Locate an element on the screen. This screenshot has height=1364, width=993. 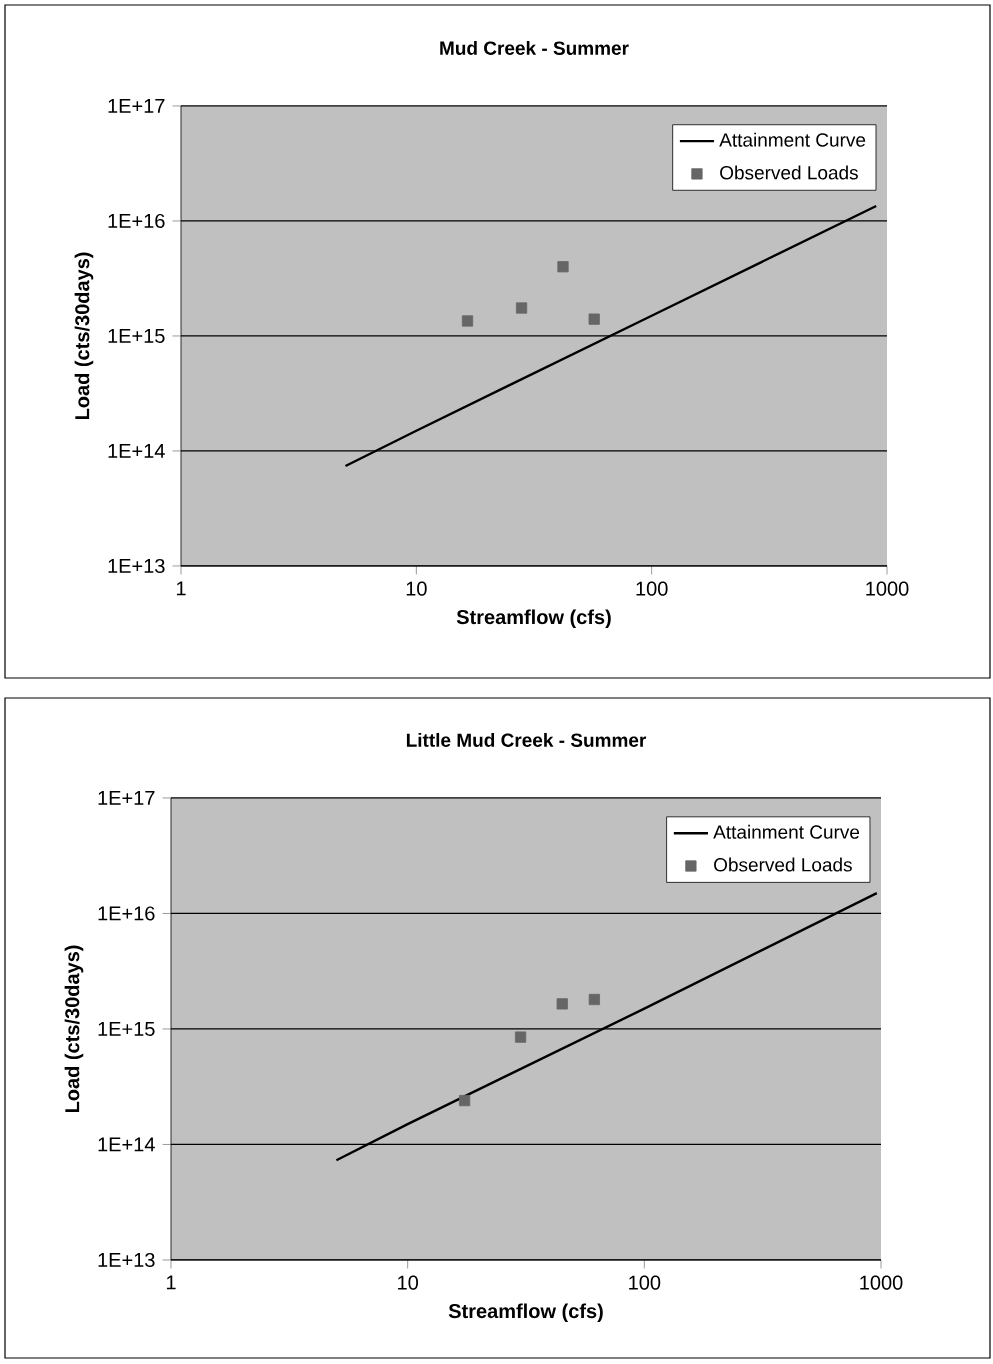
chart-title: Little Mud Creek - Summer is located at coordinates (526, 739).